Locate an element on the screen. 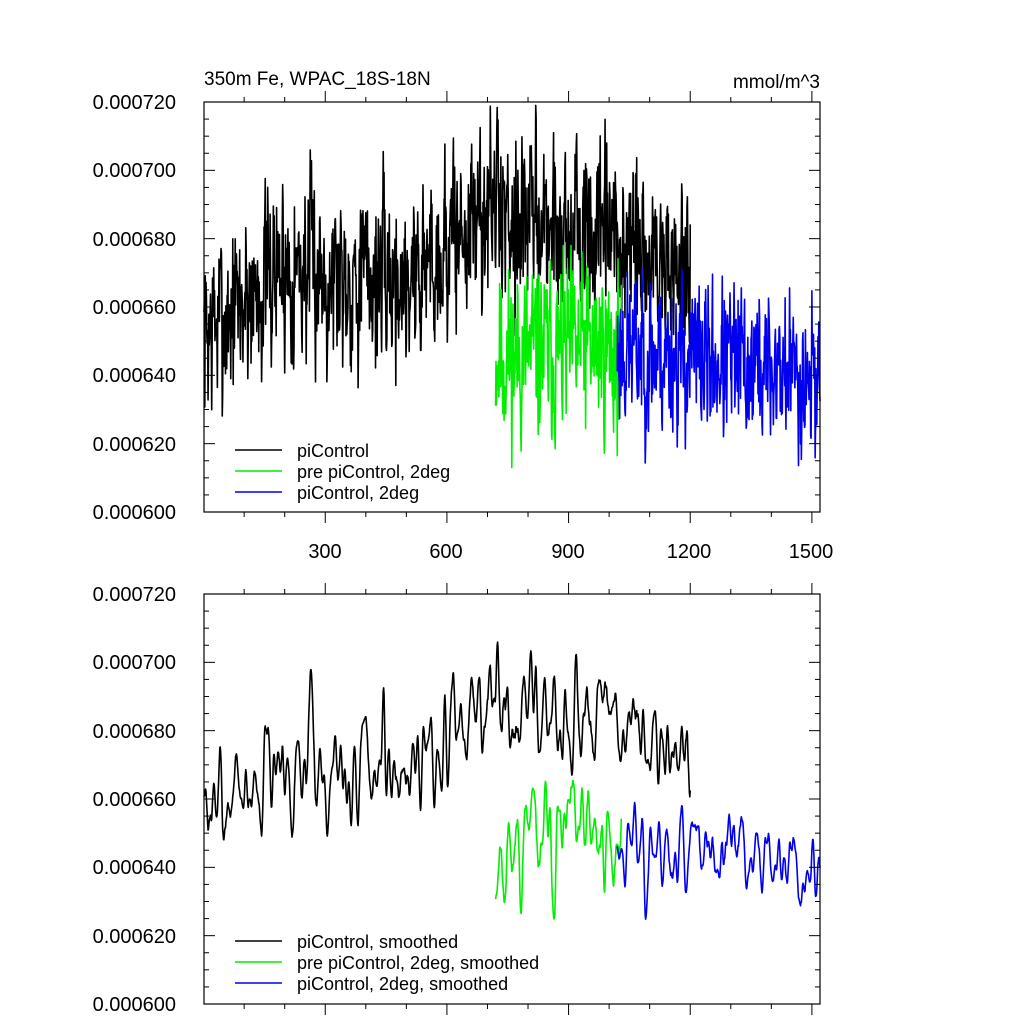 The width and height of the screenshot is (1024, 1024). panel-top-y-tick-label: 0.000720 is located at coordinates (134, 103).